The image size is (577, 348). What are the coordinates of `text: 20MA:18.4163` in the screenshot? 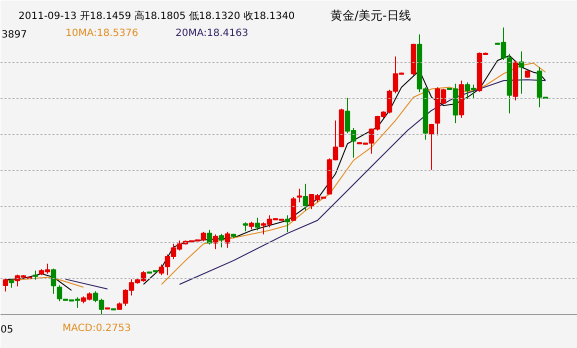 It's located at (212, 33).